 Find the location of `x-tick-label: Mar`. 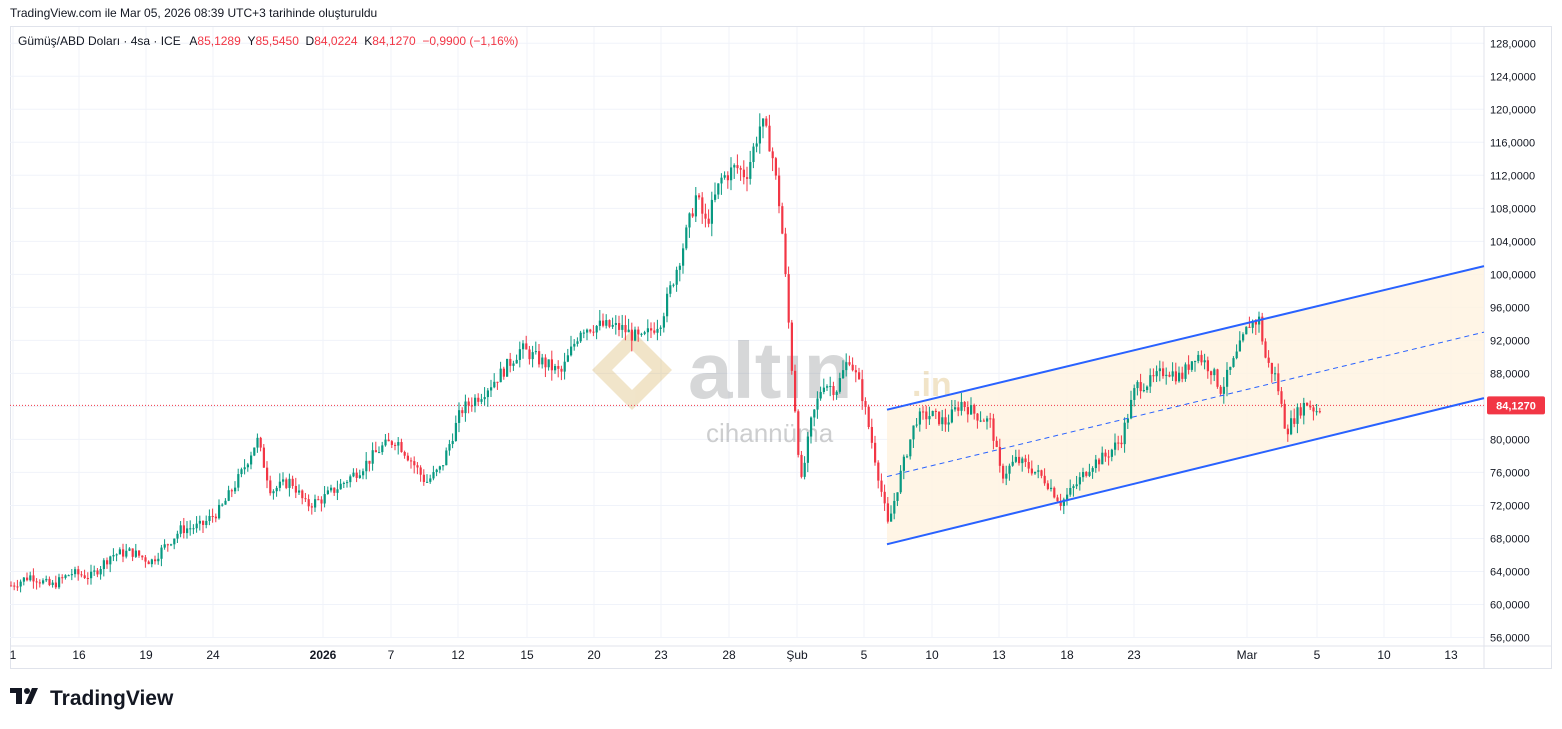

x-tick-label: Mar is located at coordinates (1247, 655).